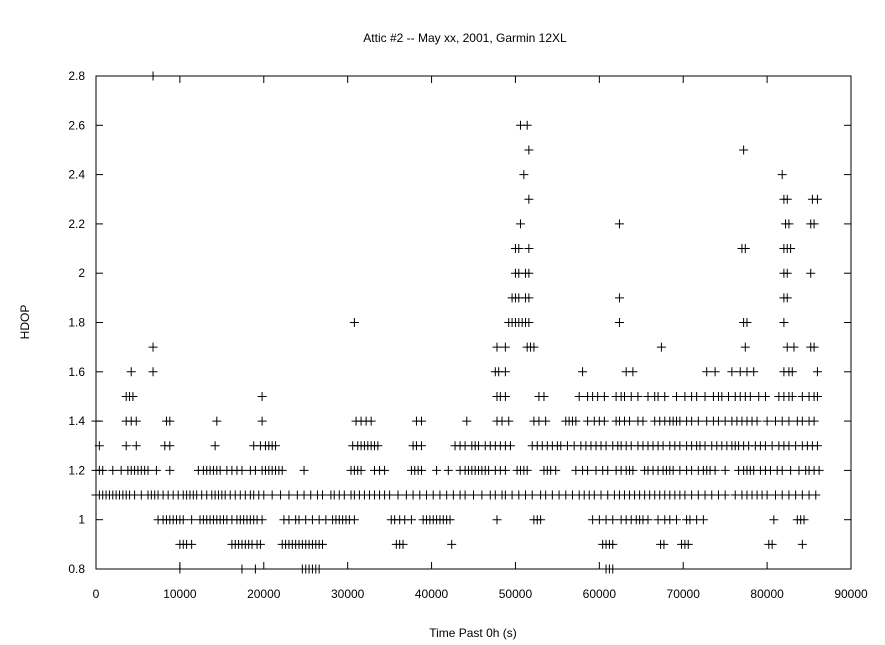  What do you see at coordinates (76, 175) in the screenshot?
I see `y-tick-label: 2.4` at bounding box center [76, 175].